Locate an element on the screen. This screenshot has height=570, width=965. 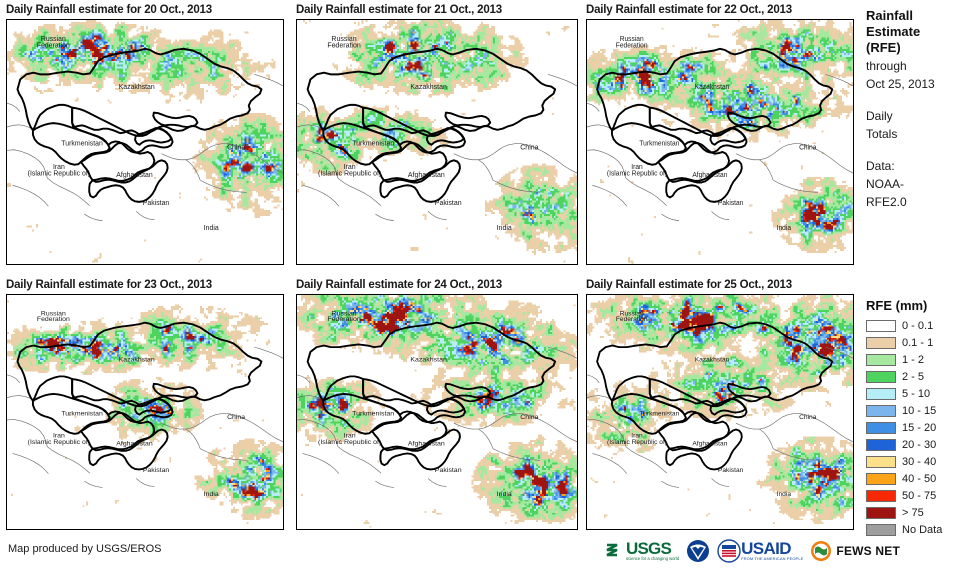
legend-title: RFE (mm) is located at coordinates (897, 305).